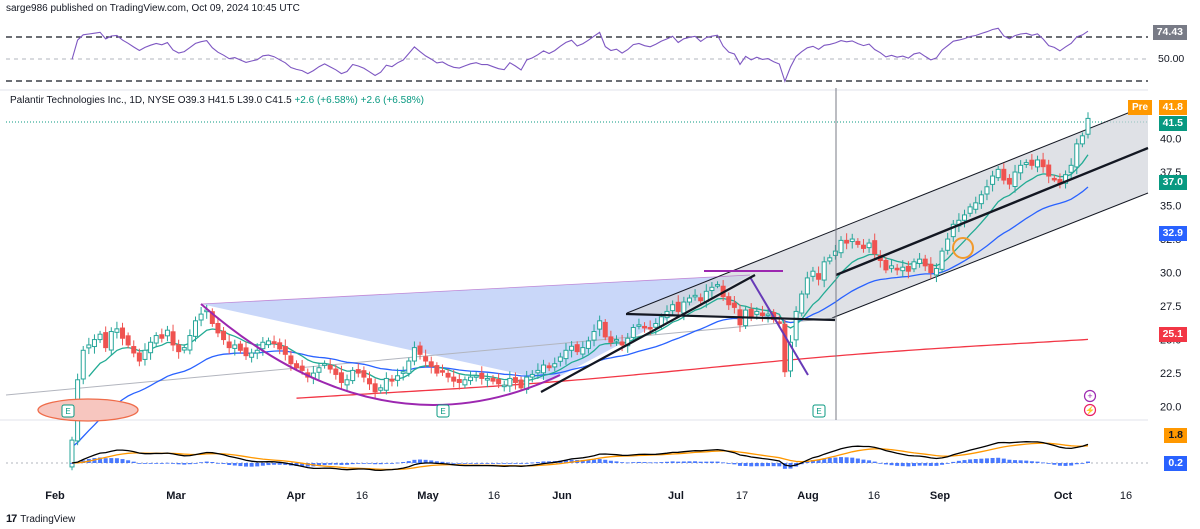  I want to click on price-axis-label: 30.0, so click(1170, 274).